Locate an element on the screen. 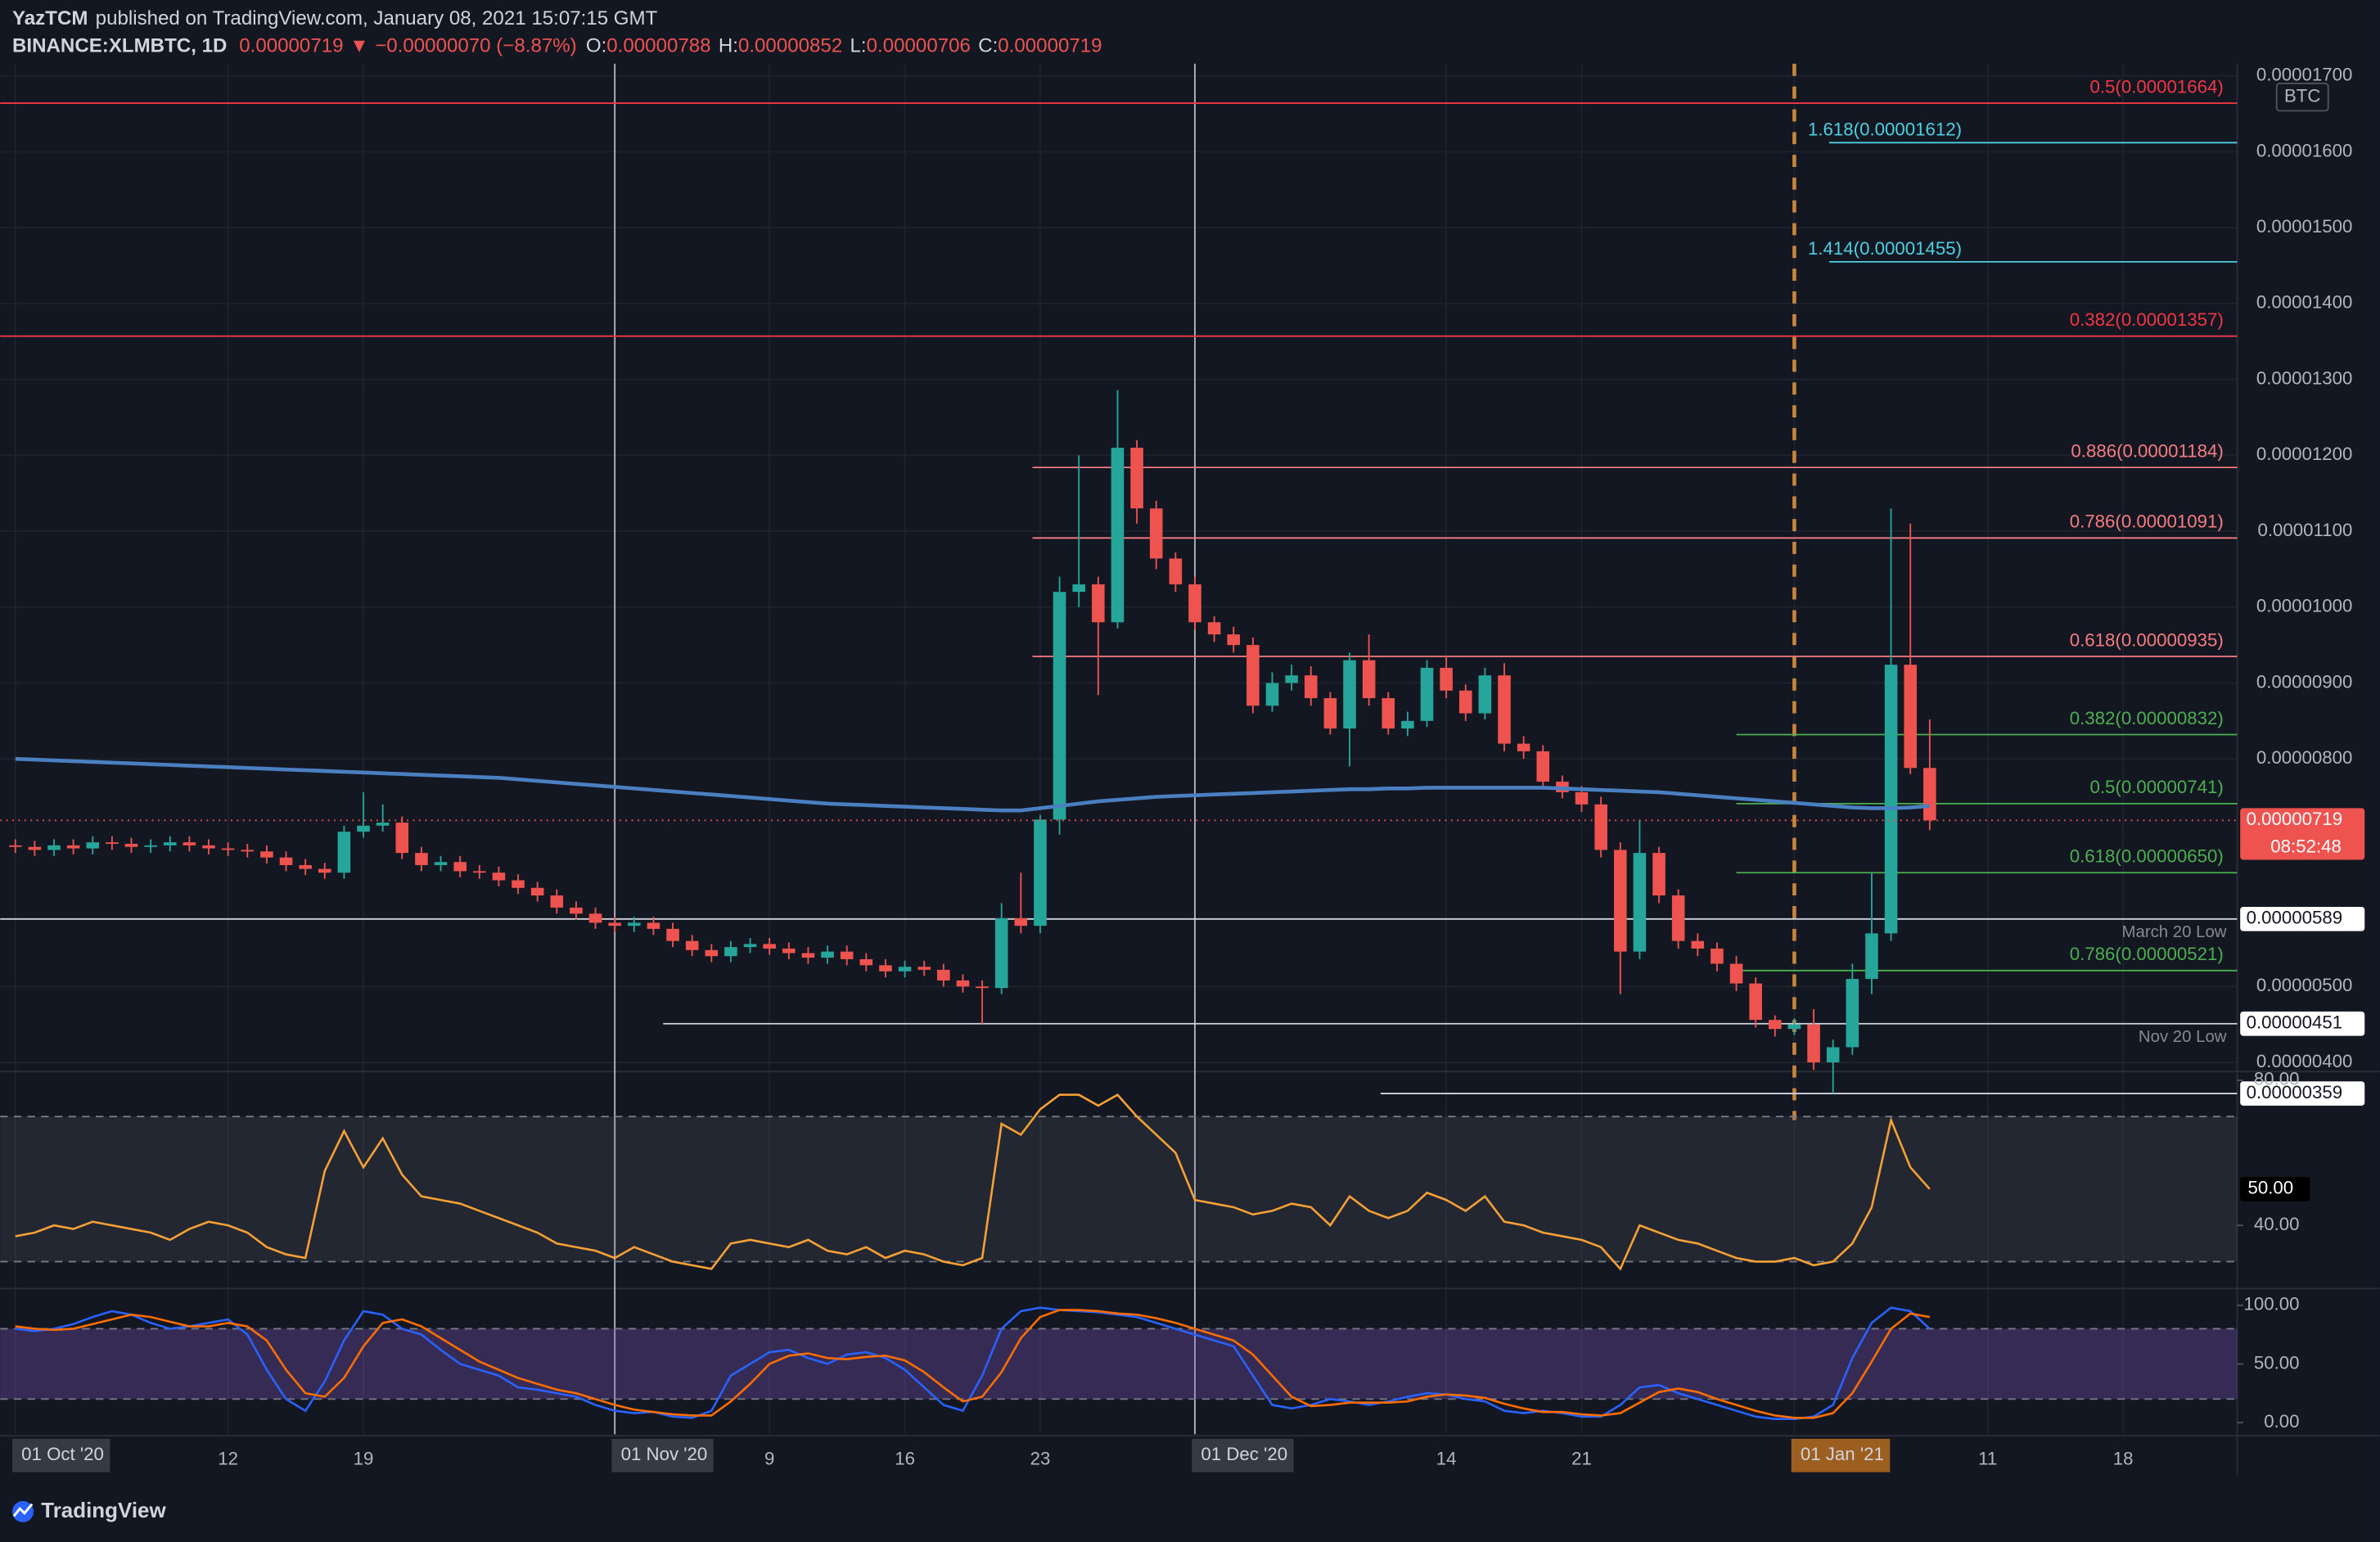 This screenshot has height=1542, width=2380. y-tick-label: 0.00000500 is located at coordinates (2305, 985).